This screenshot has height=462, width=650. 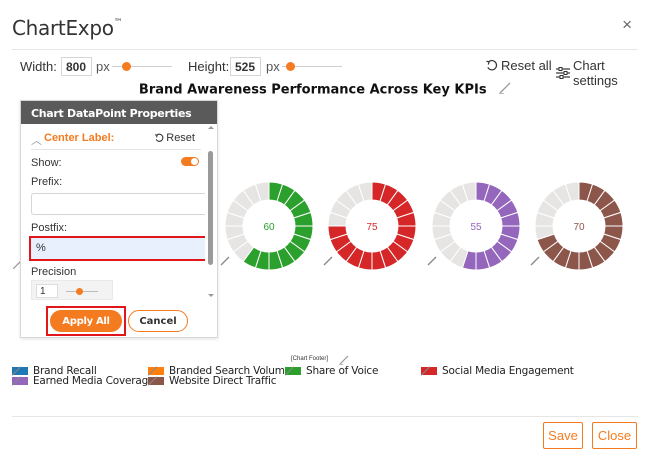 I want to click on scrollbar-thumb, so click(x=210, y=208).